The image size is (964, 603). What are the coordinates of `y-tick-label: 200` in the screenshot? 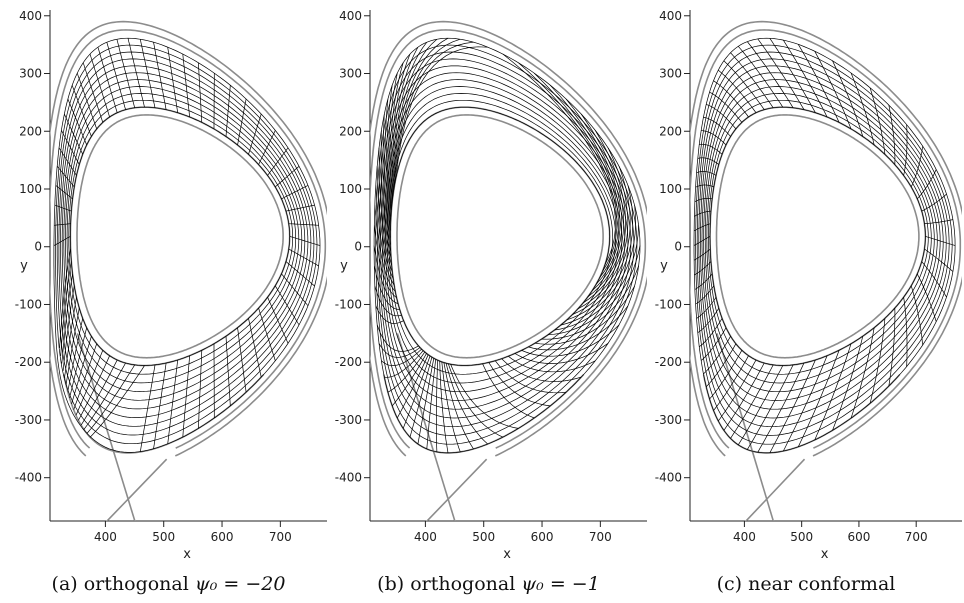 It's located at (30, 131).